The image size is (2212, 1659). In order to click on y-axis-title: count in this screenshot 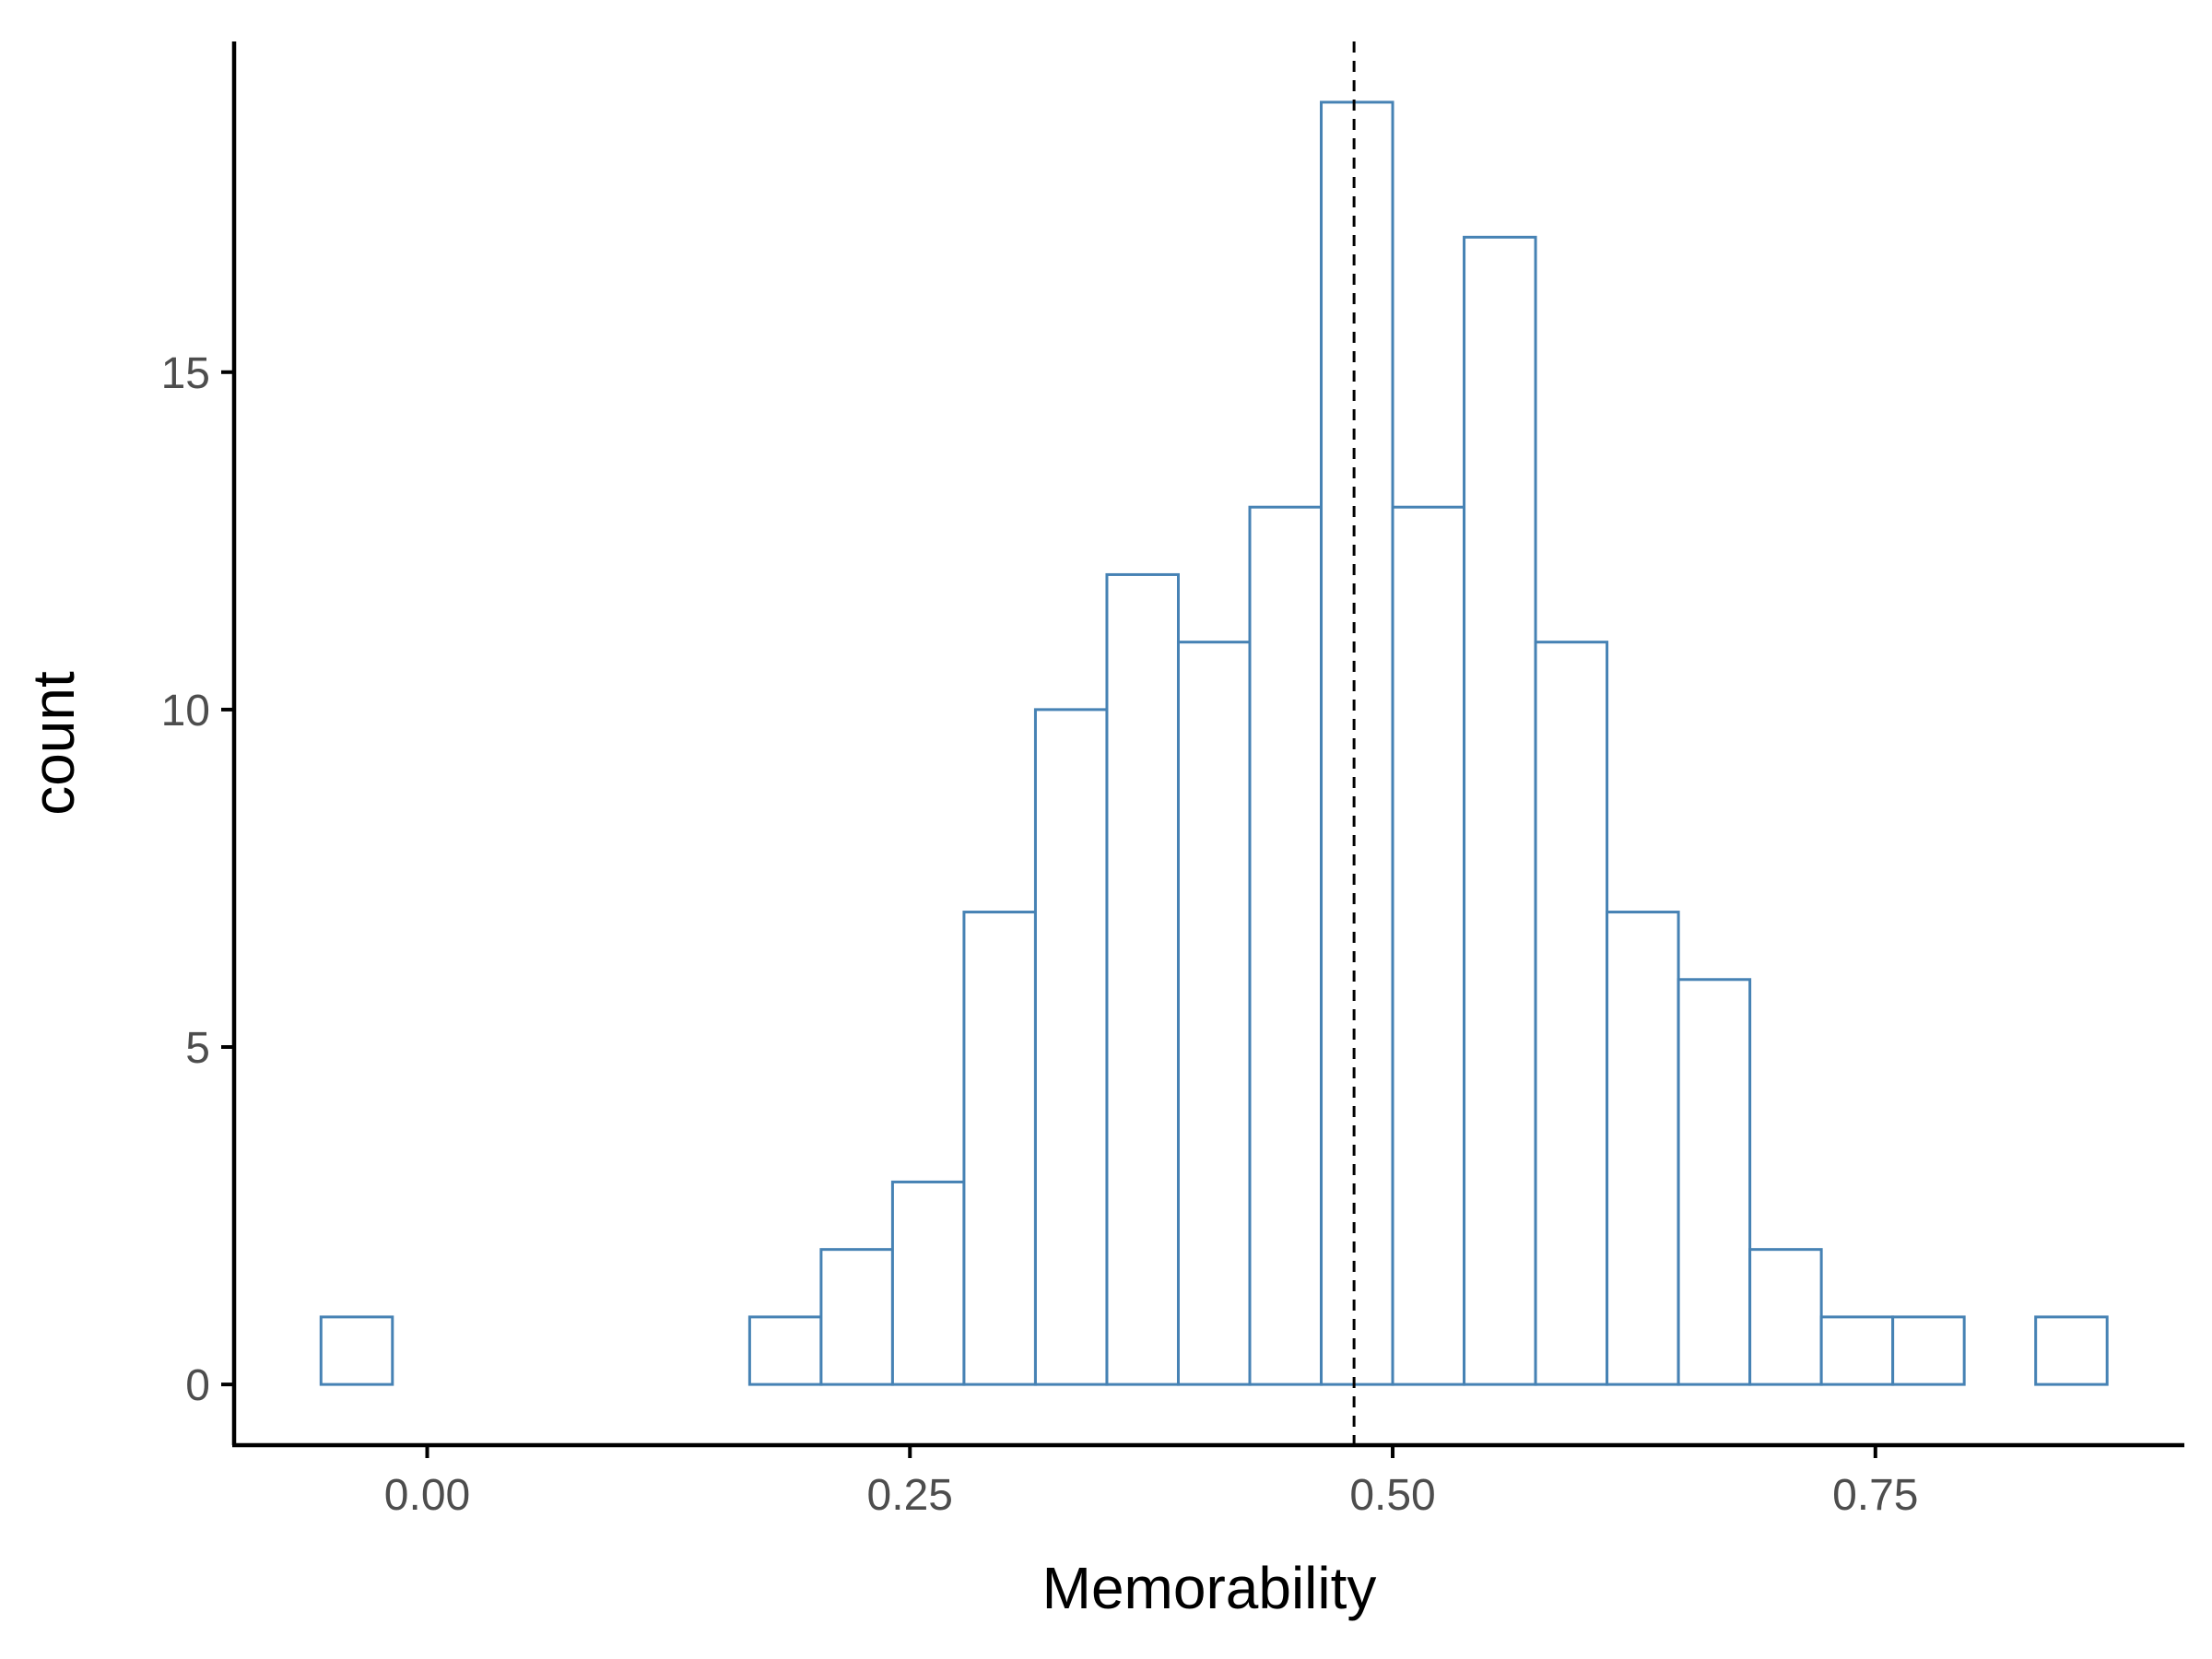, I will do `click(53, 743)`.